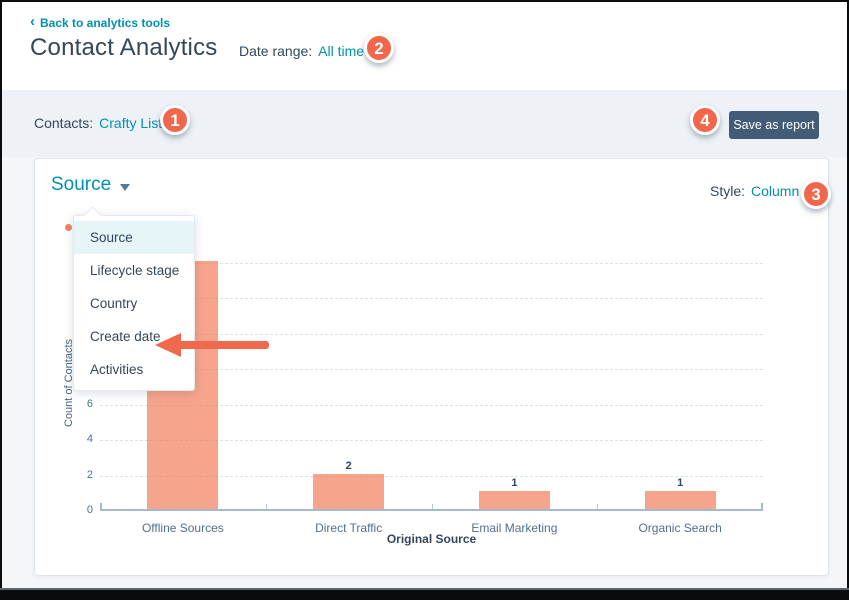 Image resolution: width=849 pixels, height=600 pixels. Describe the element at coordinates (81, 184) in the screenshot. I see `metric-dropdown-value: Source` at that location.